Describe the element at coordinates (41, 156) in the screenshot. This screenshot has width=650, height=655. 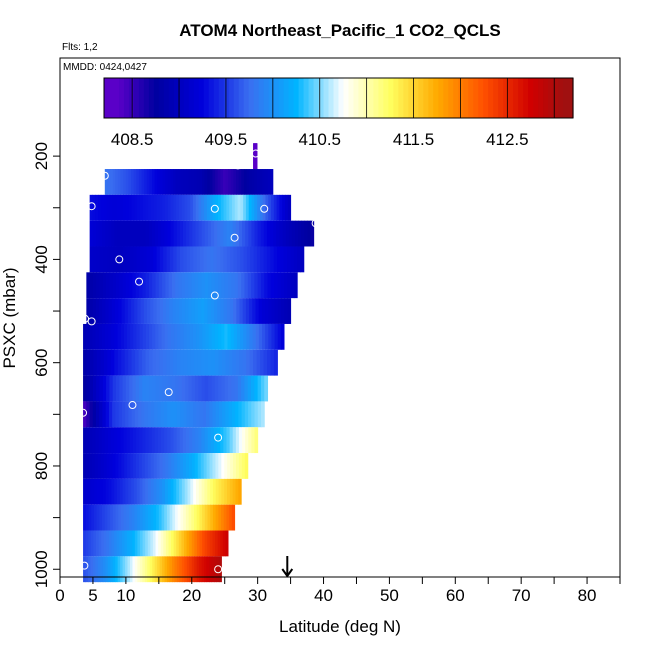
I see `y-tick-label: 200` at that location.